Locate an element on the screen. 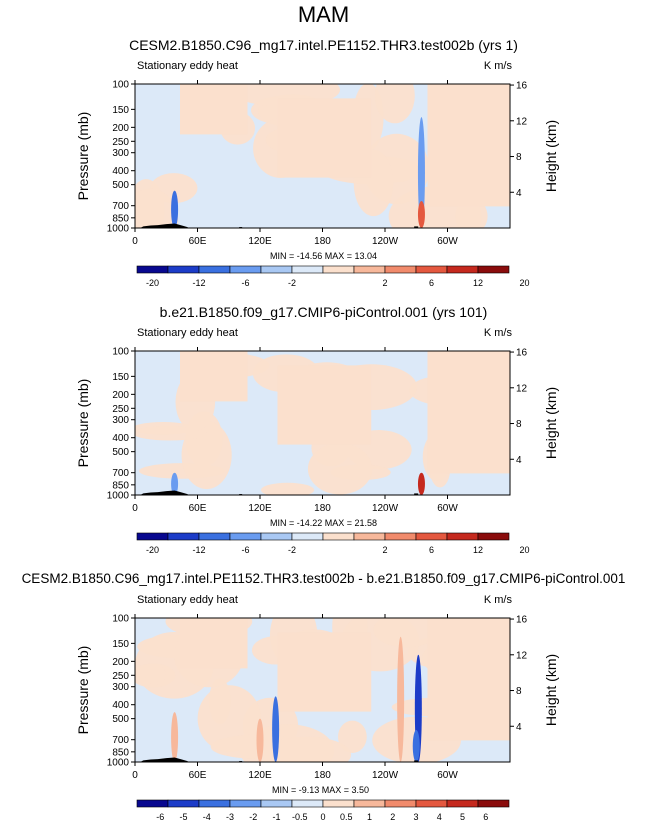 The width and height of the screenshot is (647, 823). colorbar-label: 0 is located at coordinates (322, 817).